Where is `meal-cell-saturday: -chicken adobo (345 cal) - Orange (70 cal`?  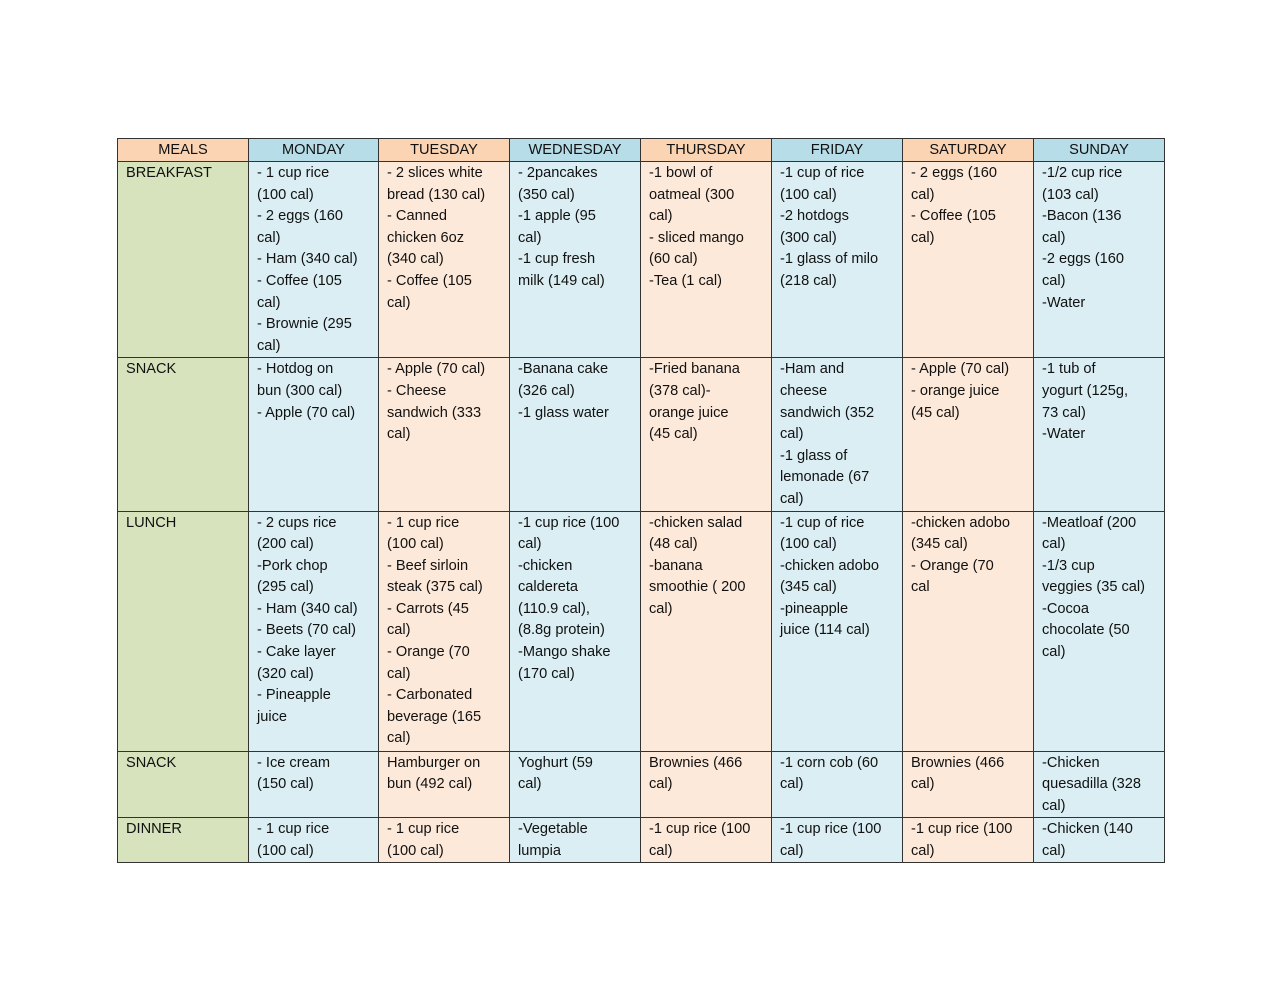 meal-cell-saturday: -chicken adobo (345 cal) - Orange (70 cal is located at coordinates (968, 631).